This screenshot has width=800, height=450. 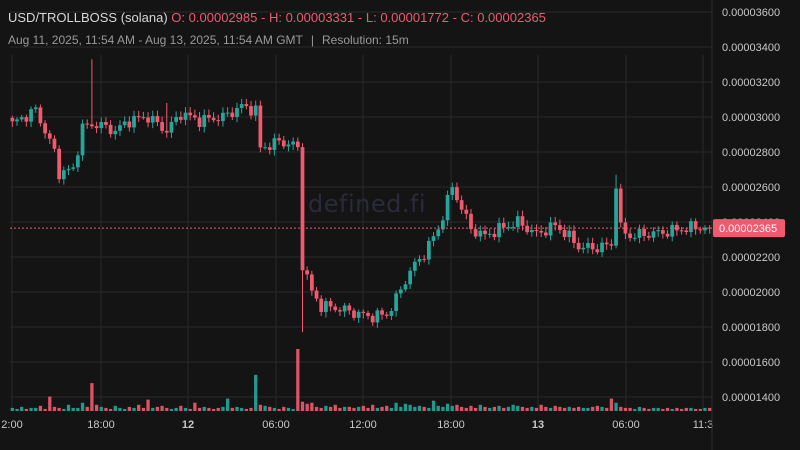 What do you see at coordinates (703, 425) in the screenshot?
I see `x-tick-label: 11:3` at bounding box center [703, 425].